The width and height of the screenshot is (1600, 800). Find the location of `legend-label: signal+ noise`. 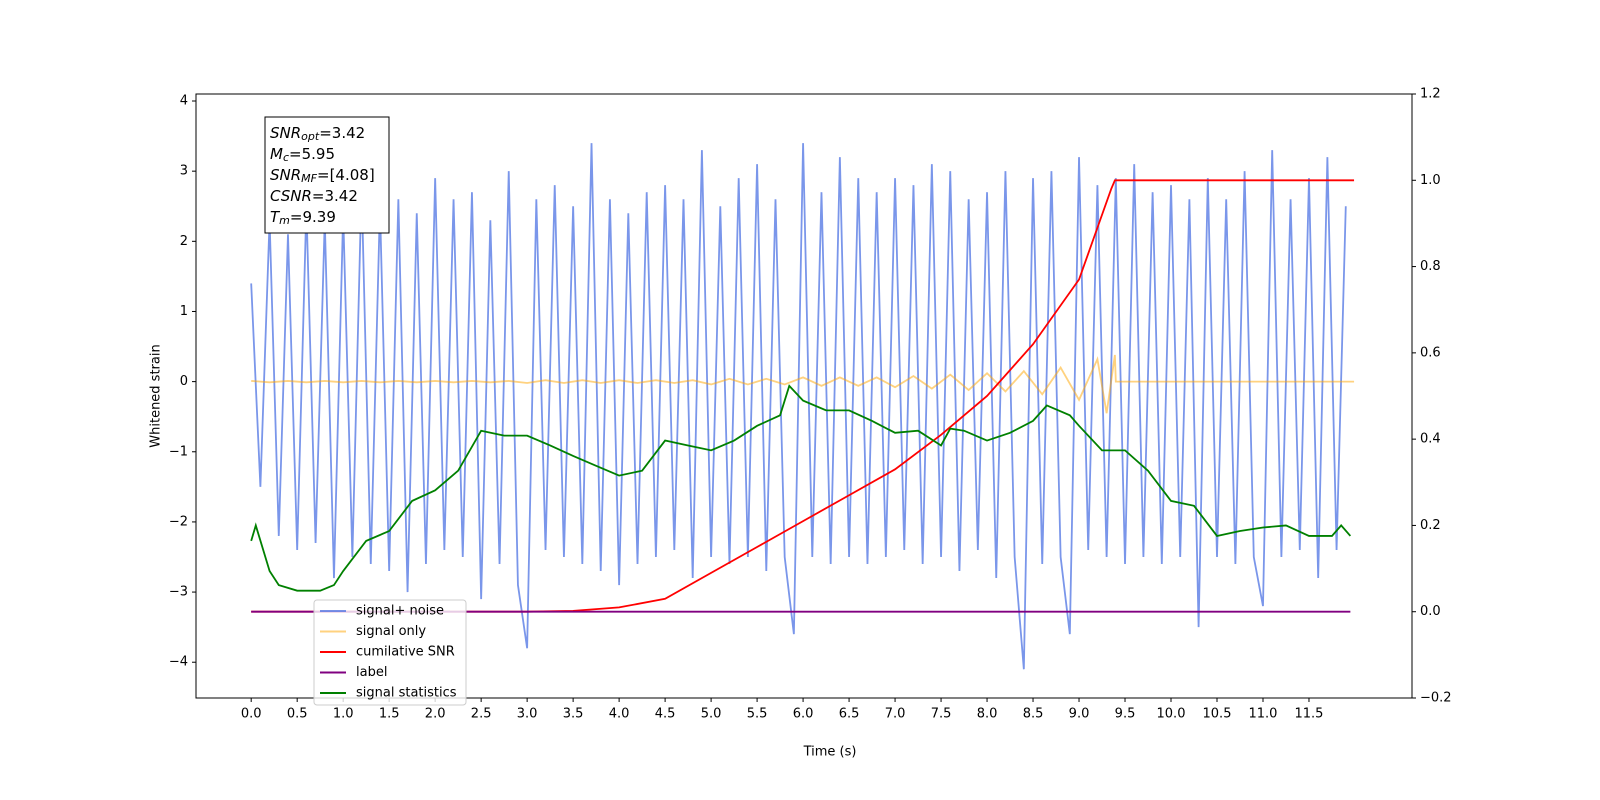

legend-label: signal+ noise is located at coordinates (400, 611).